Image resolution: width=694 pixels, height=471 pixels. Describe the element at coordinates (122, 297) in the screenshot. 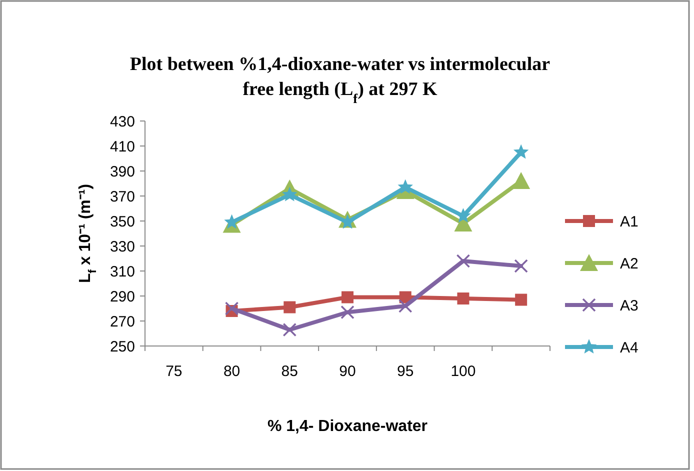

I see `y-tick-label: 290` at that location.